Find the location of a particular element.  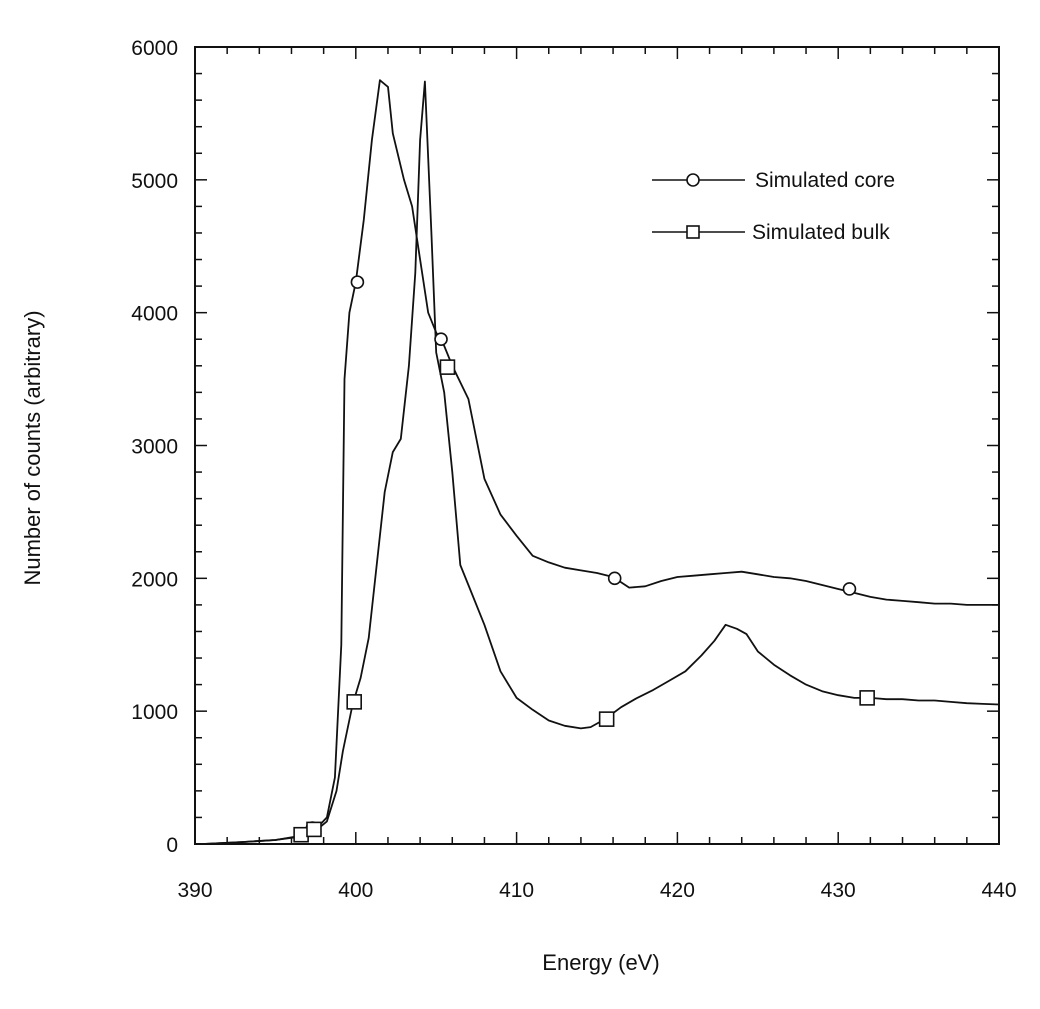

y-tick-label: 0 is located at coordinates (172, 845).